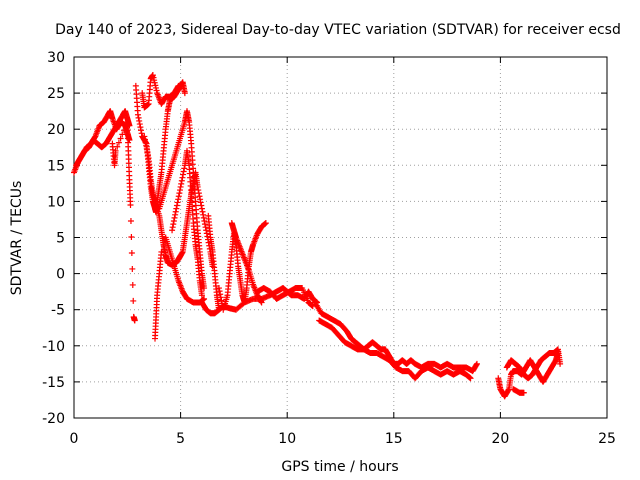 The image size is (640, 480). Describe the element at coordinates (394, 439) in the screenshot. I see `x-tick-label: 15` at that location.